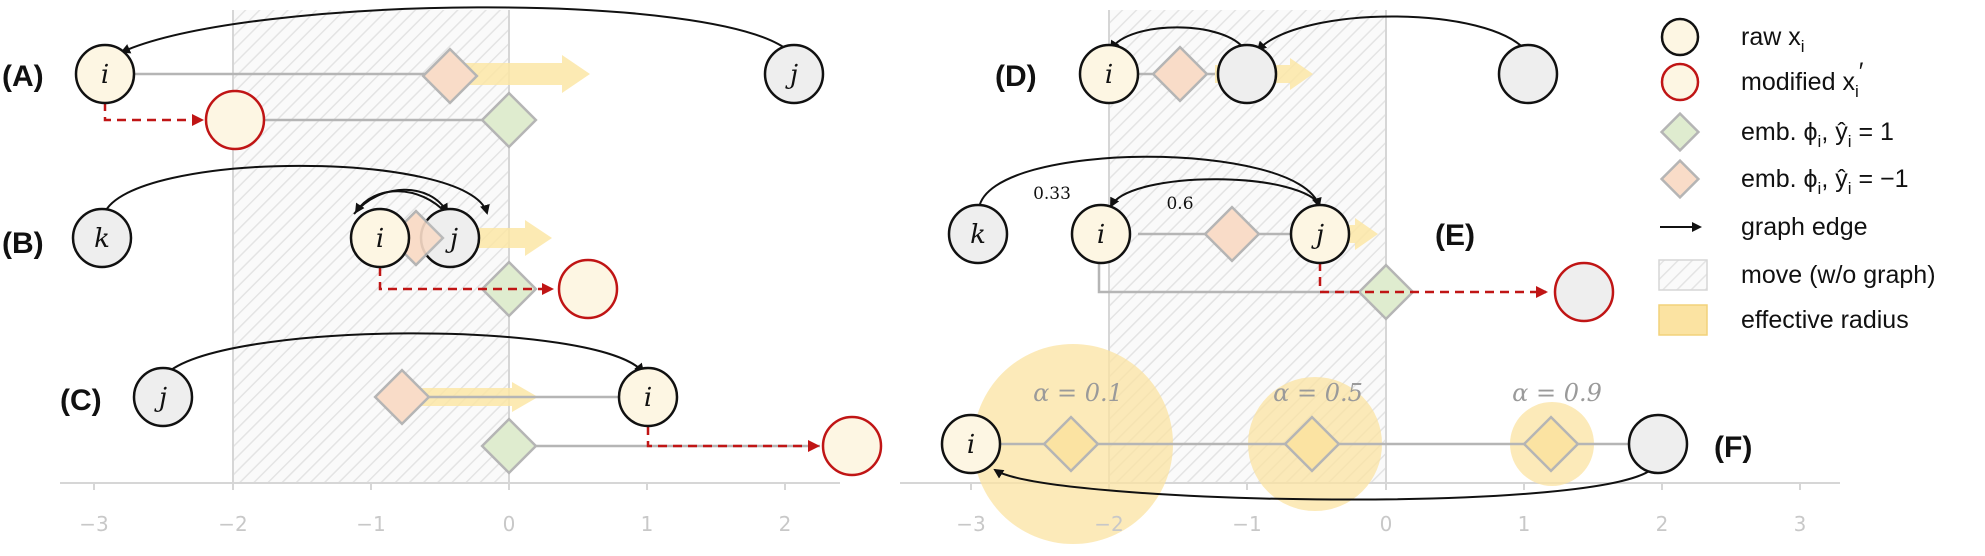 This screenshot has height=556, width=1985. I want to click on node-neighbor-f, so click(1658, 444).